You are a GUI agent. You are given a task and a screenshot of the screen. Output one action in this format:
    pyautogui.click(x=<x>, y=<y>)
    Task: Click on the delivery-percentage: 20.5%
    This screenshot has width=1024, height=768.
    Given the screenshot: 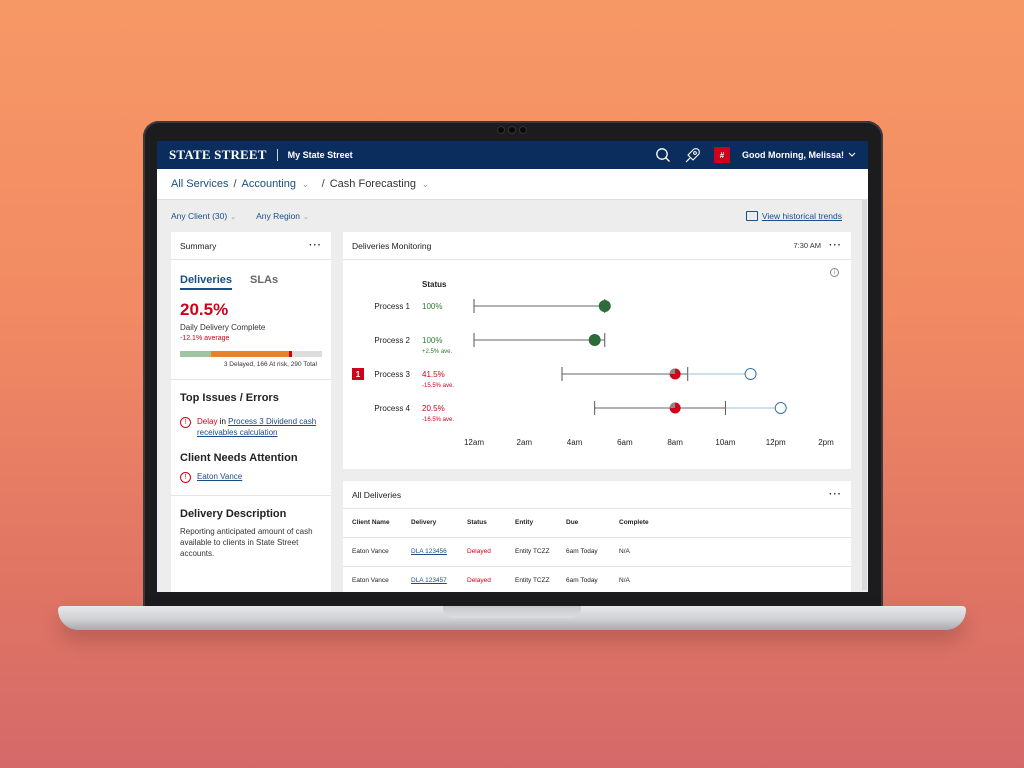 What is the action you would take?
    pyautogui.click(x=204, y=309)
    